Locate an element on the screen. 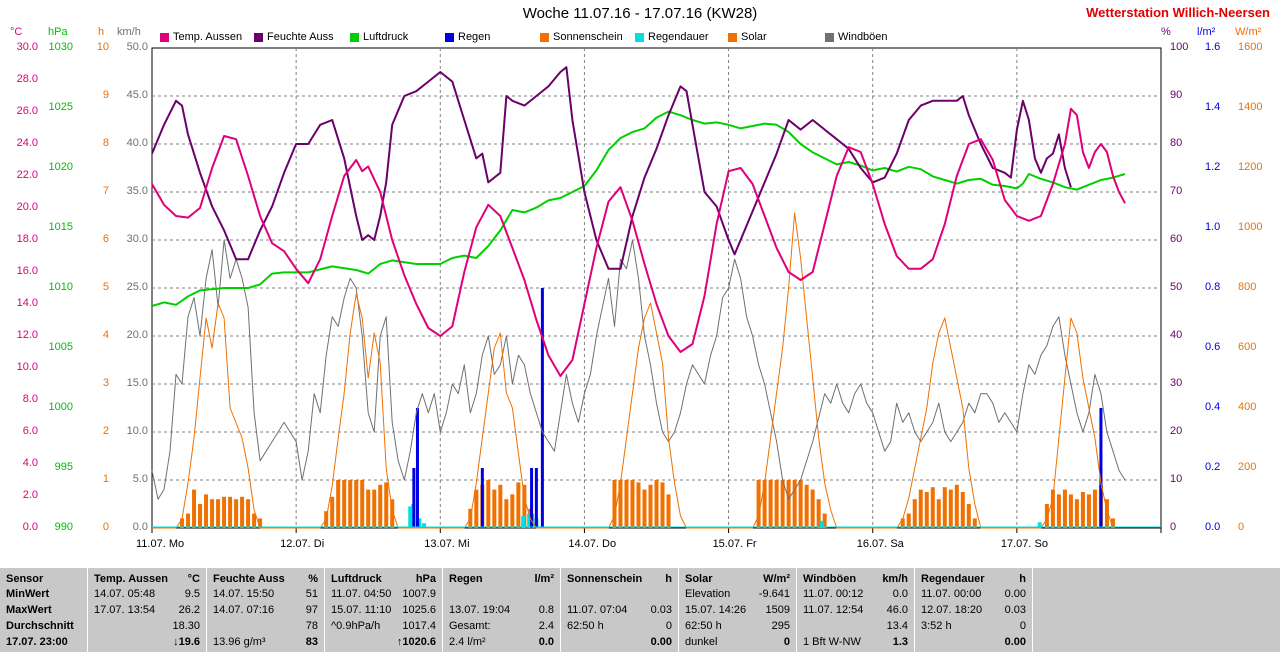 The width and height of the screenshot is (1280, 652). sun-tick-label: 0 is located at coordinates (105, 527).